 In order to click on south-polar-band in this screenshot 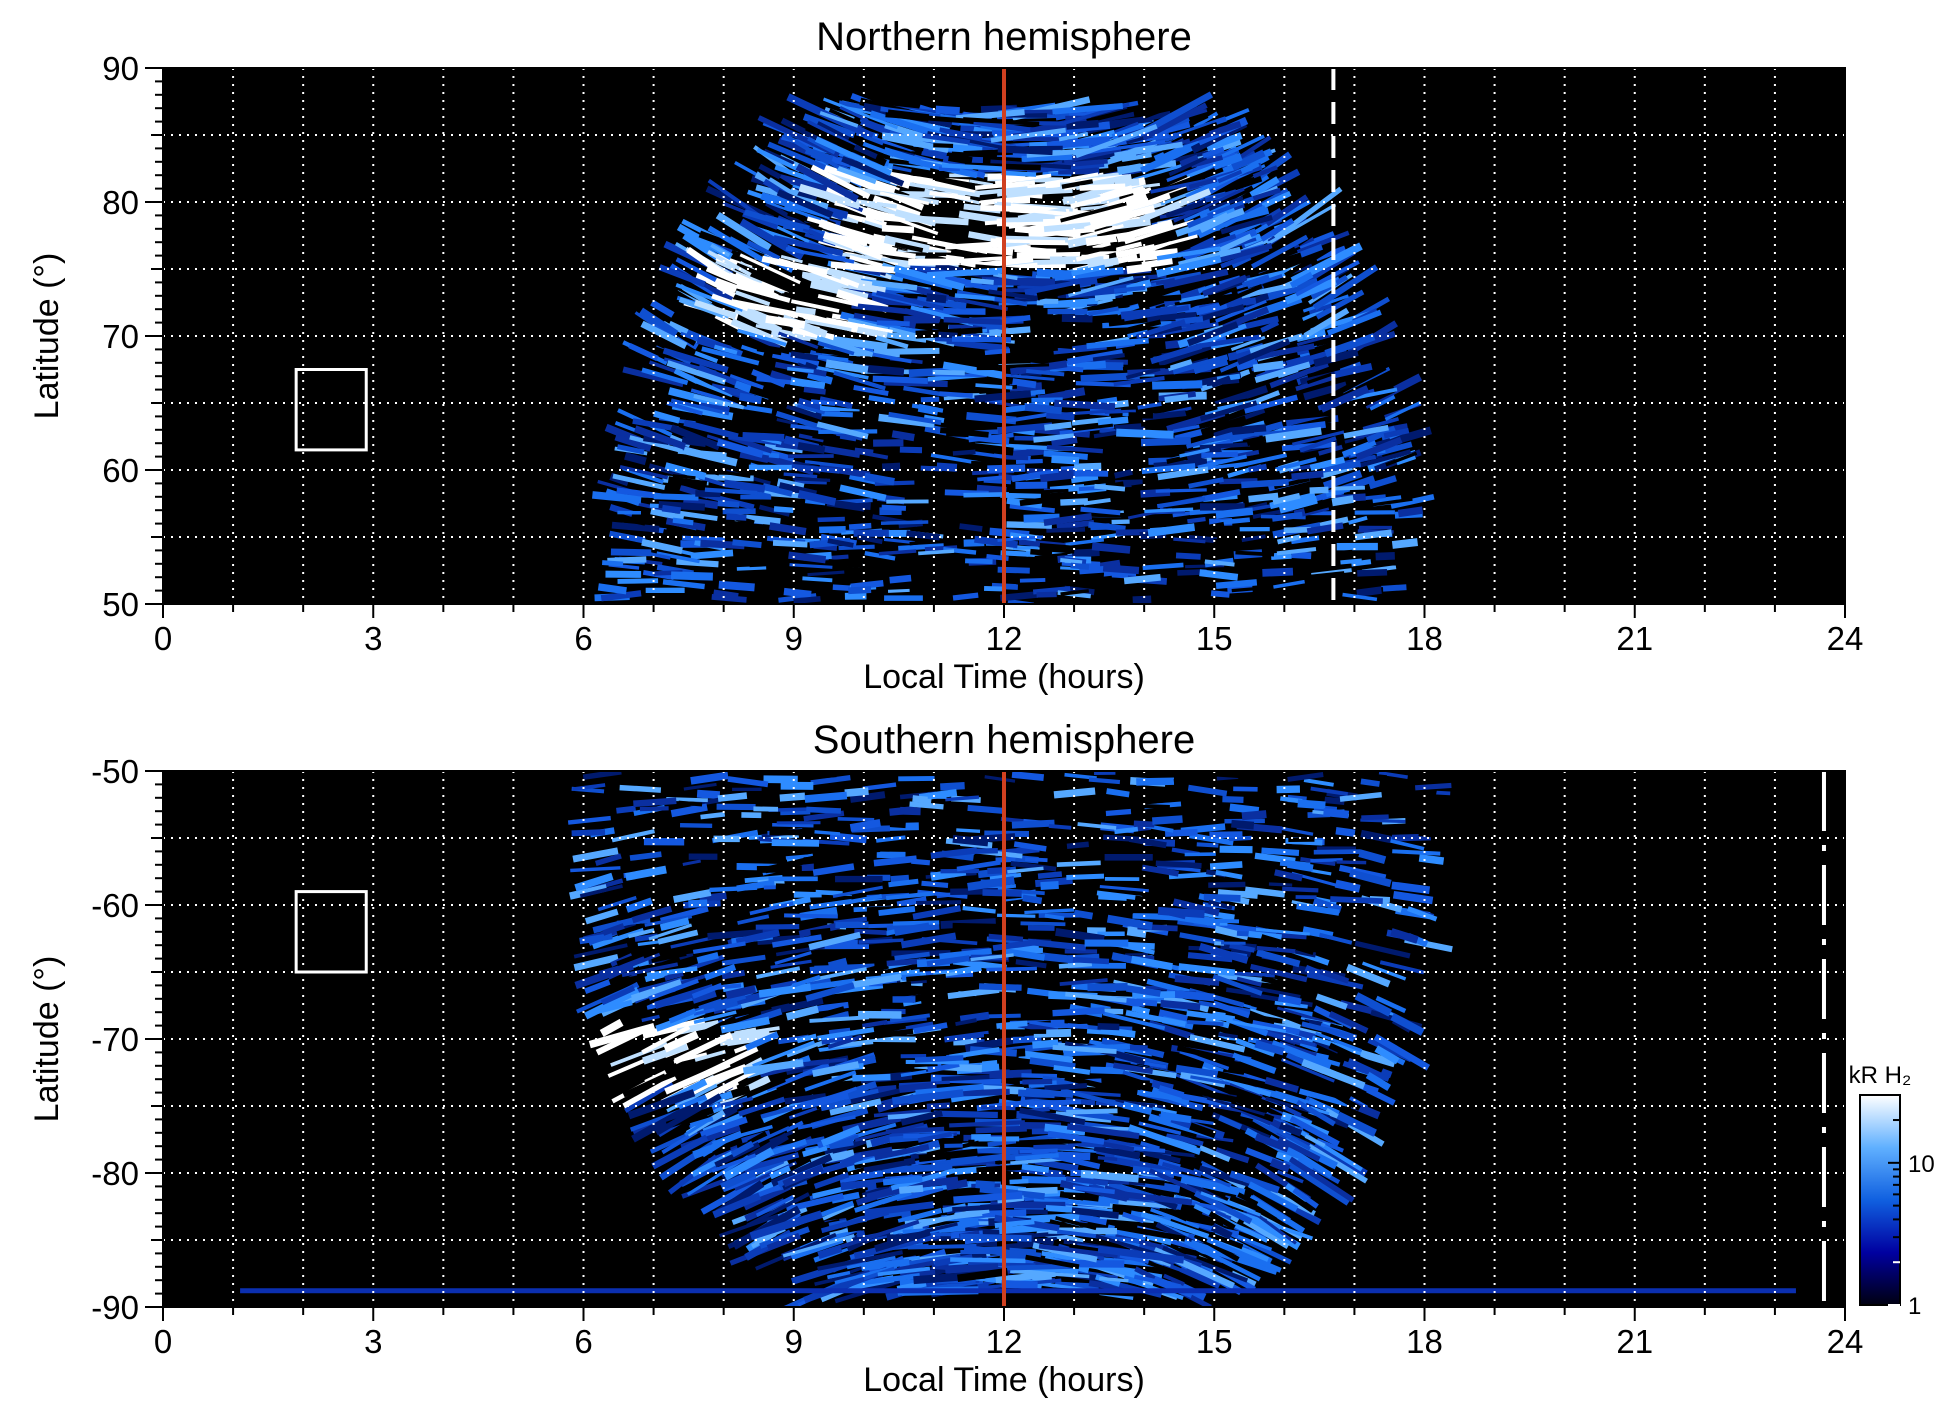, I will do `click(1018, 1291)`.